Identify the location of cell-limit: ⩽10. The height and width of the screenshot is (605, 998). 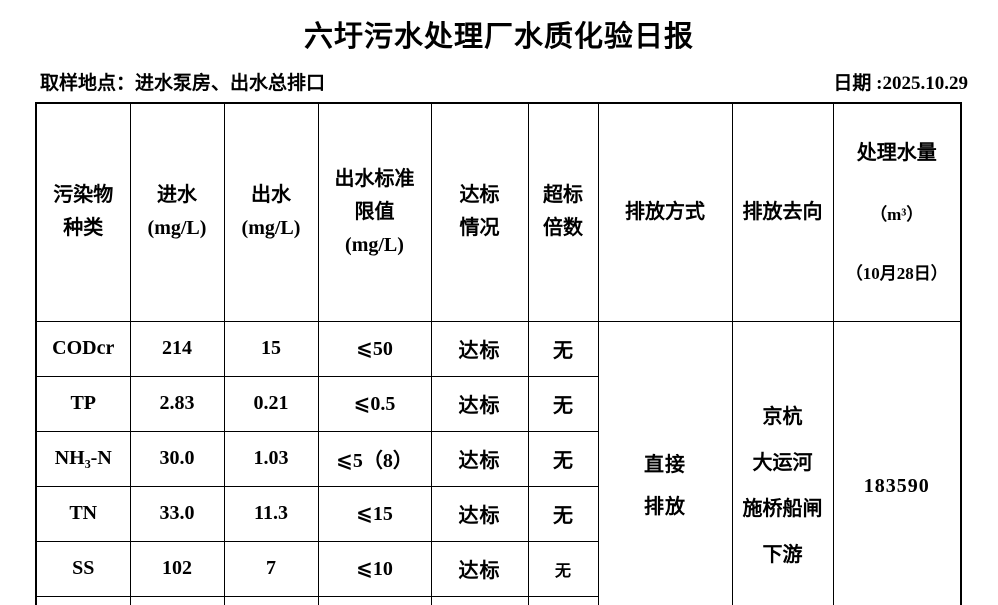
(374, 568).